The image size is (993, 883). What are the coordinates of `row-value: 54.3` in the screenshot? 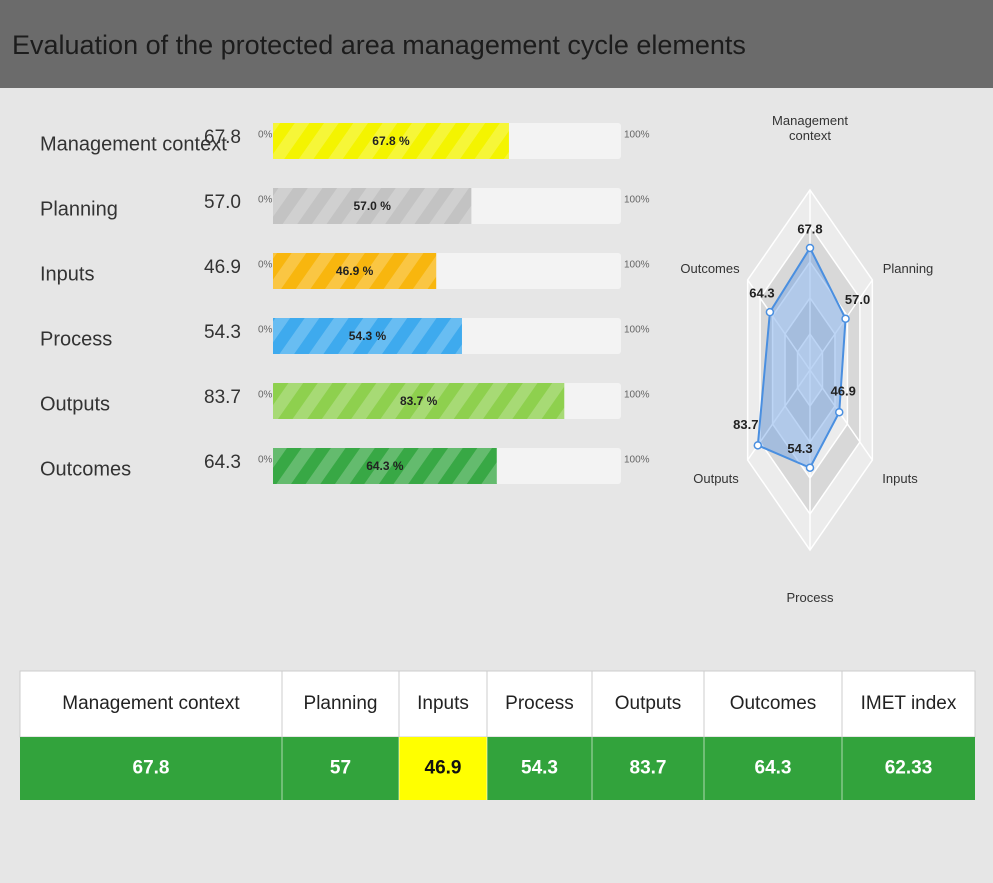 It's located at (222, 332).